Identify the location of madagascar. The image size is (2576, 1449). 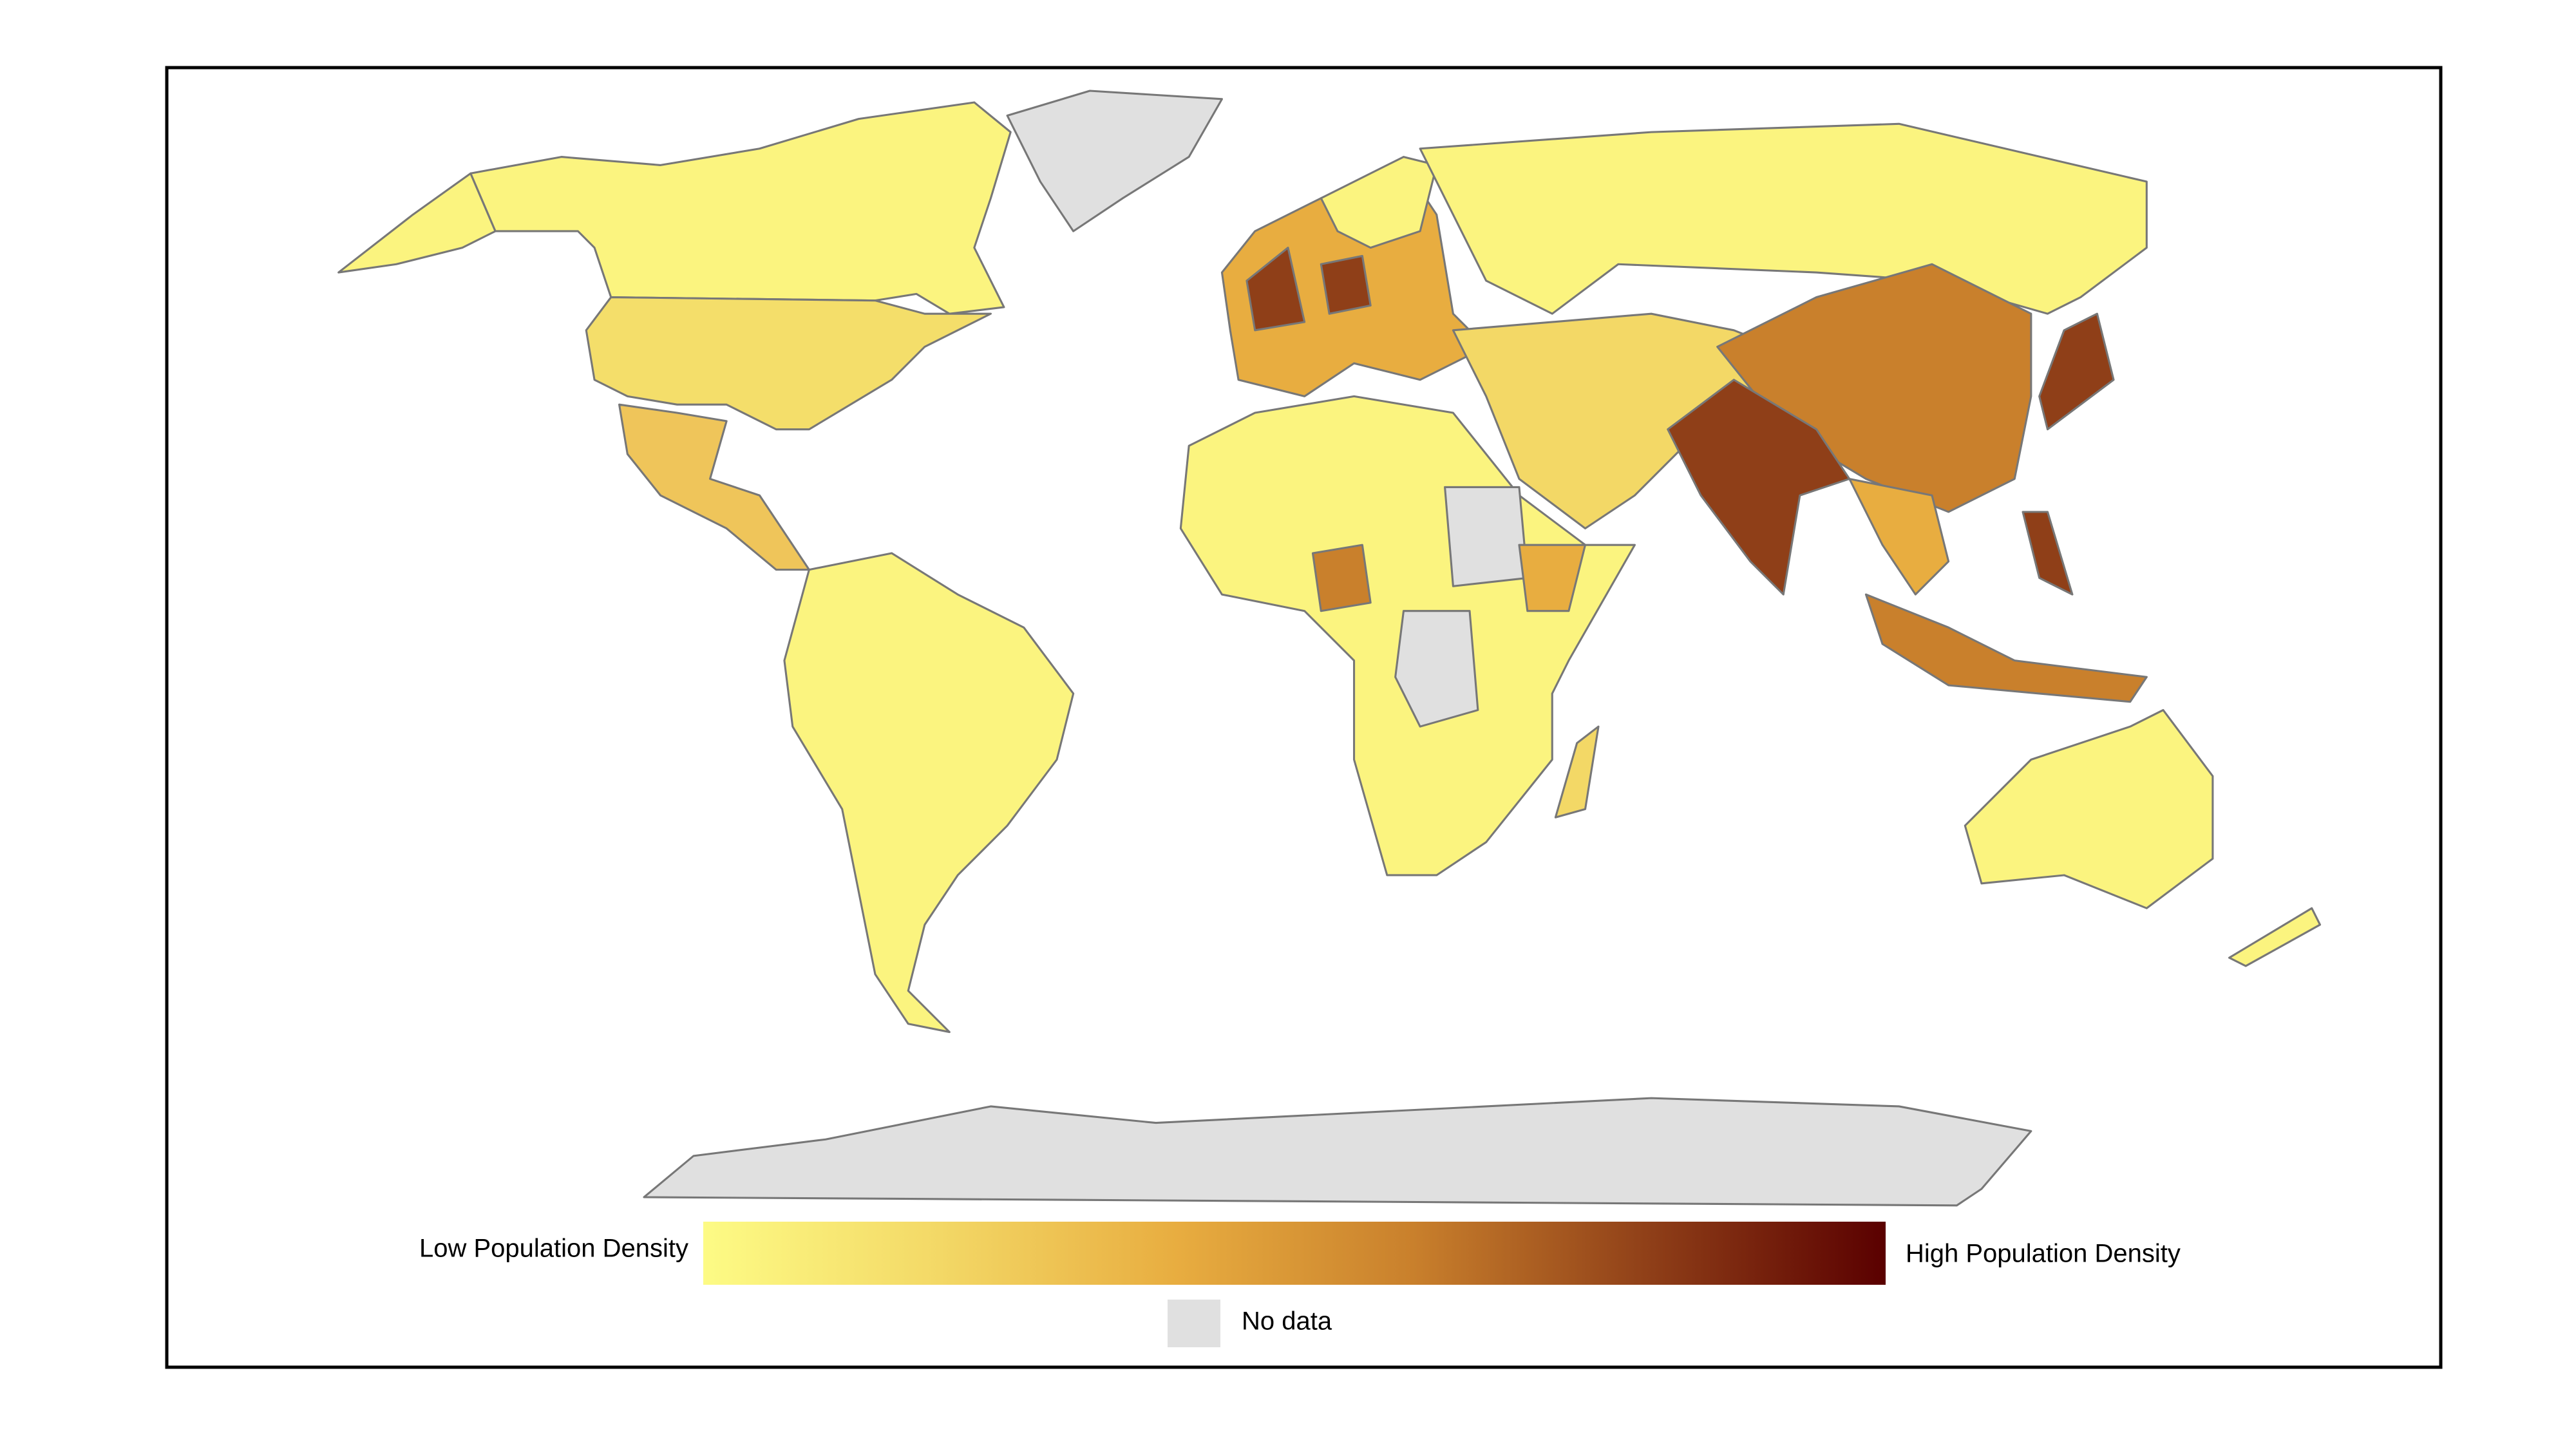
(1577, 772).